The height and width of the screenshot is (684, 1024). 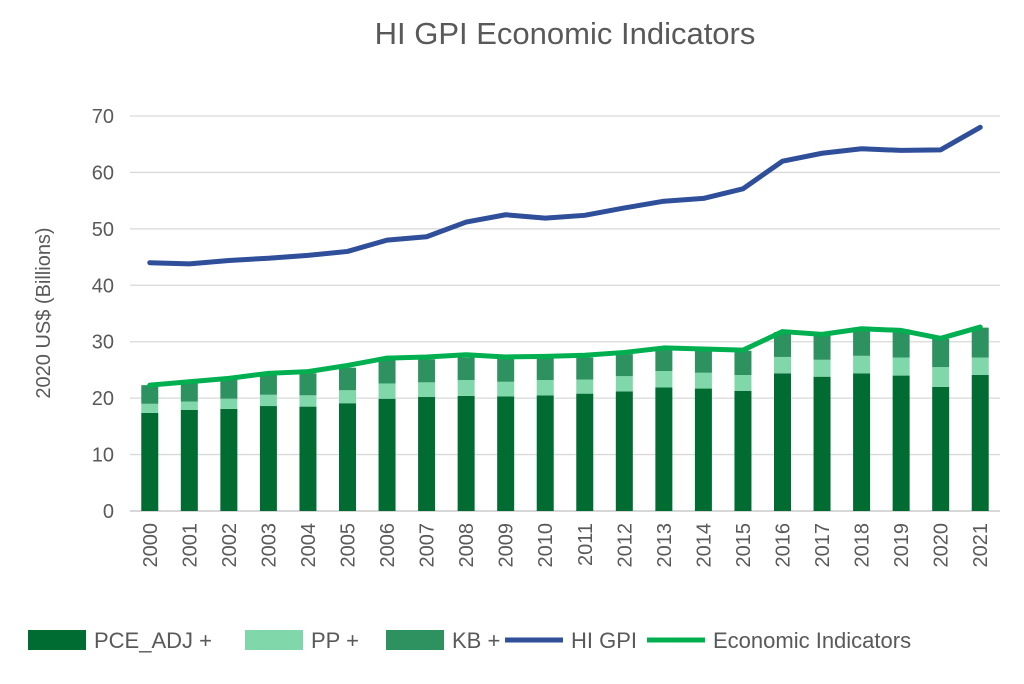 What do you see at coordinates (230, 545) in the screenshot?
I see `x-tick-label: 2002` at bounding box center [230, 545].